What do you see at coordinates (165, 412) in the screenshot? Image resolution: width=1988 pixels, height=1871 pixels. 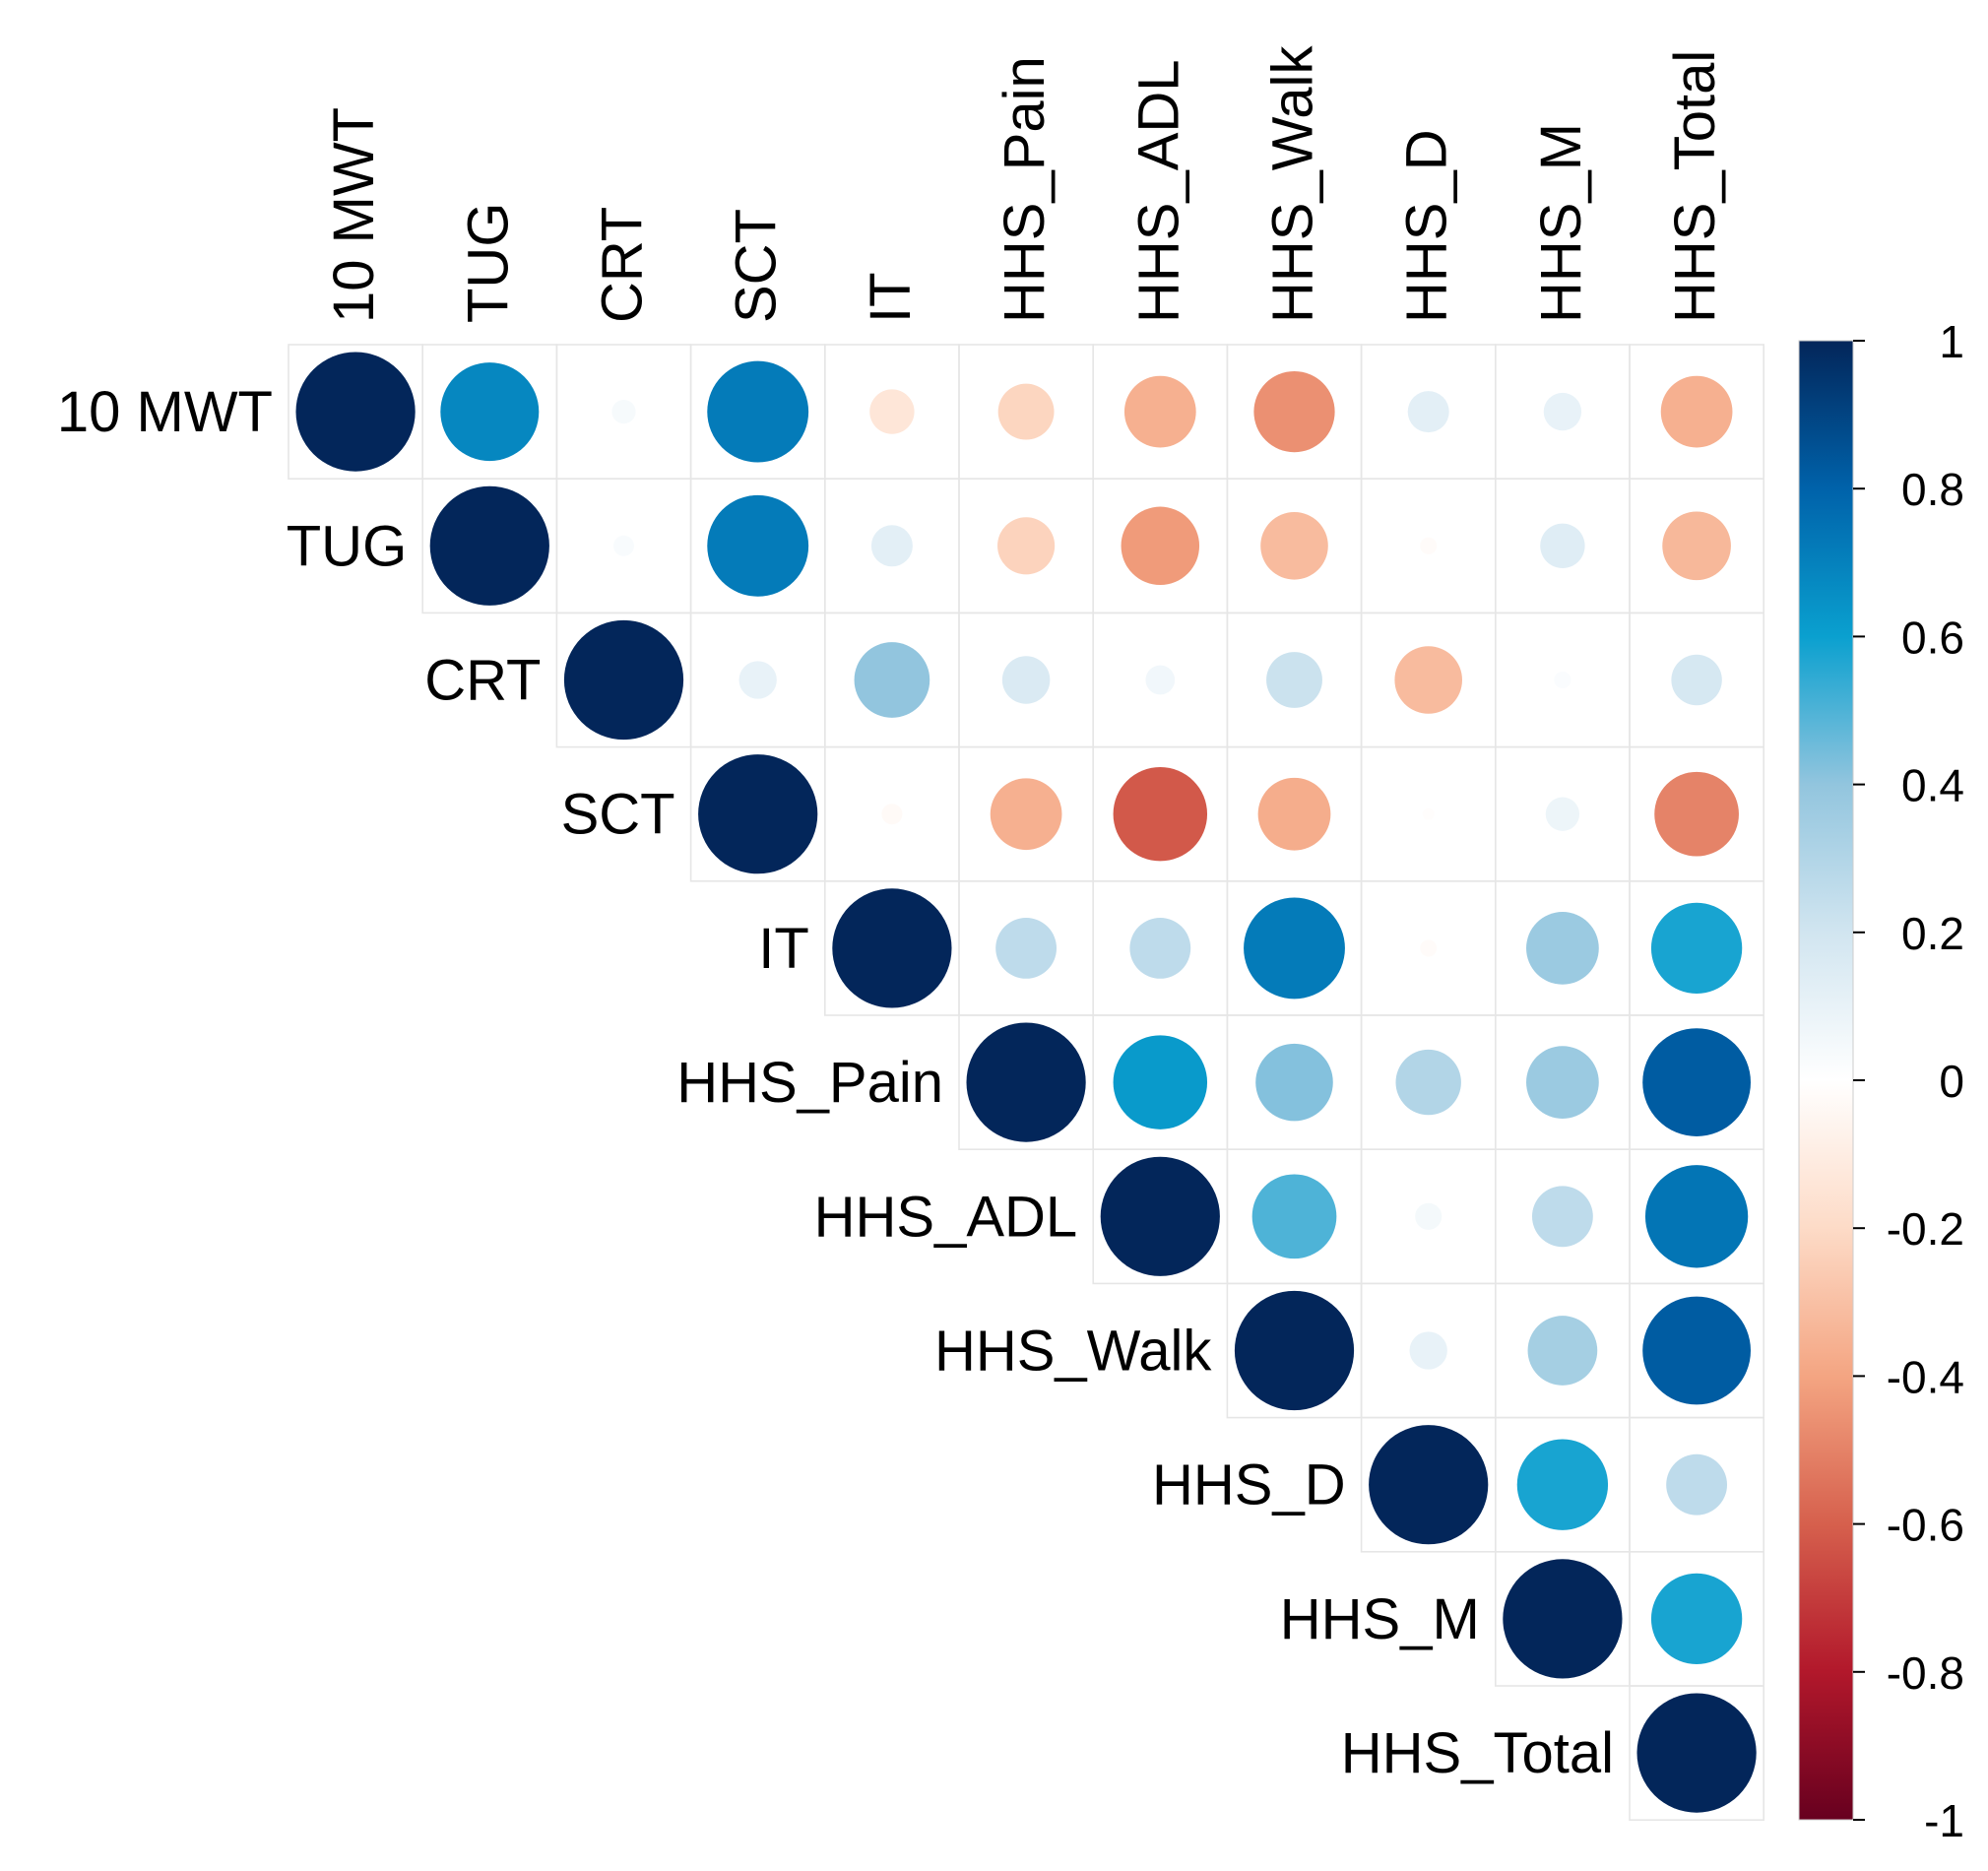 I see `row-label-10-mwt: 10 MWT` at bounding box center [165, 412].